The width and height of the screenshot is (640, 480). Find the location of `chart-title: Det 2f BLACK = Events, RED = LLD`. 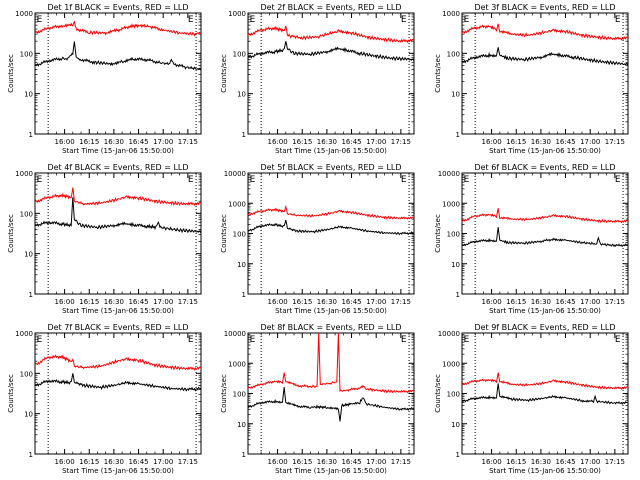

chart-title: Det 2f BLACK = Events, RED = LLD is located at coordinates (330, 7).